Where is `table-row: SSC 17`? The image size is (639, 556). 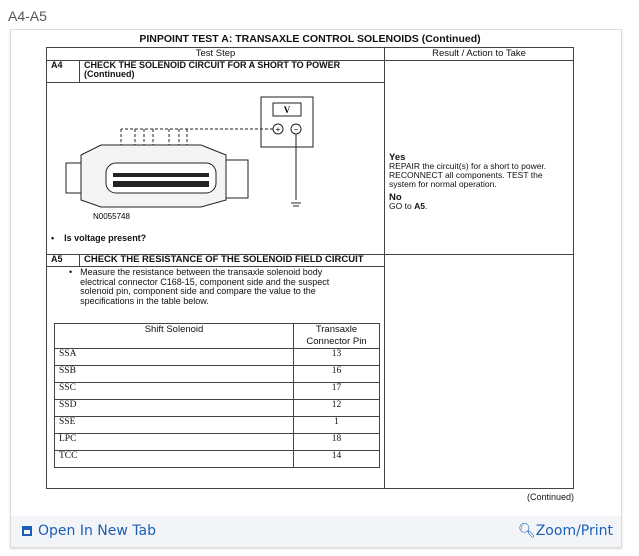
table-row: SSC 17 is located at coordinates (217, 391).